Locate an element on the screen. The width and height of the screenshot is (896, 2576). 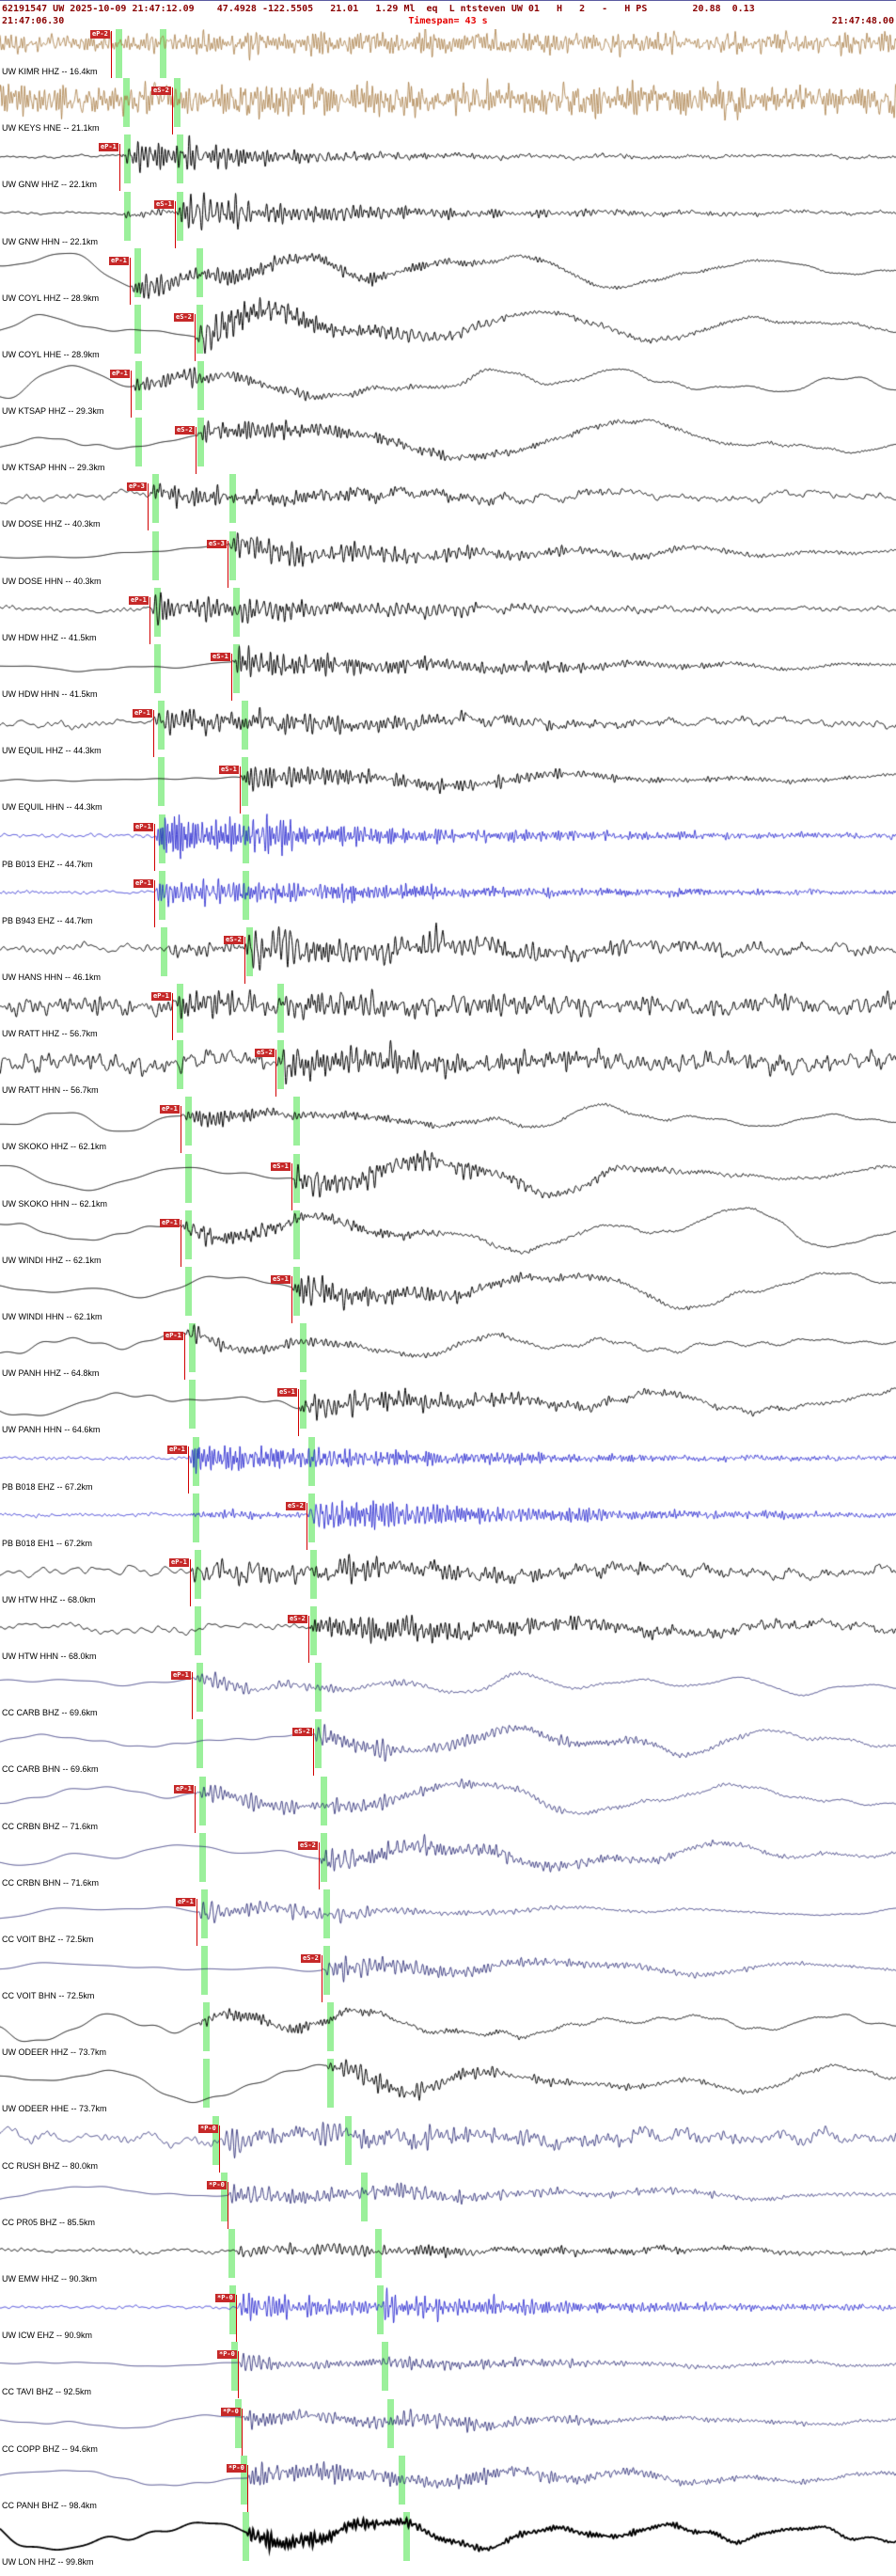
trace-label: UW HDW HHZ -- 41.5km is located at coordinates (49, 637).